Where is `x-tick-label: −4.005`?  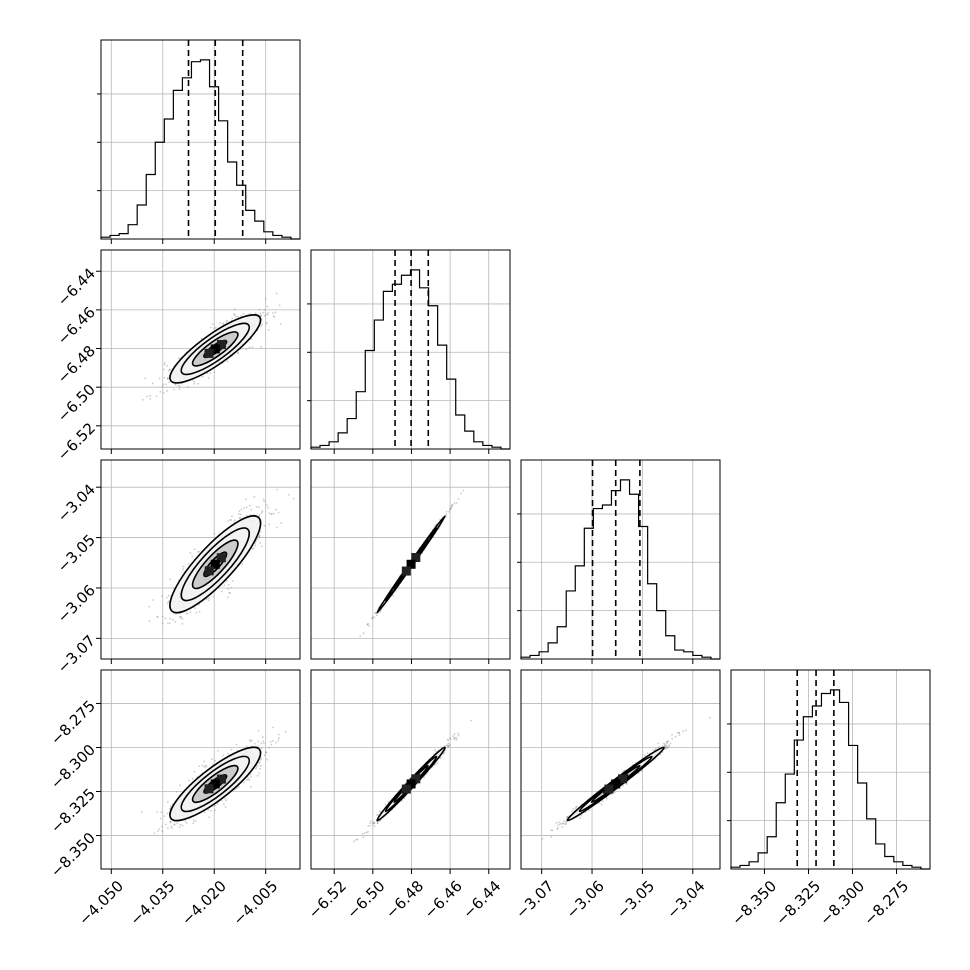
x-tick-label: −4.005 is located at coordinates (255, 903).